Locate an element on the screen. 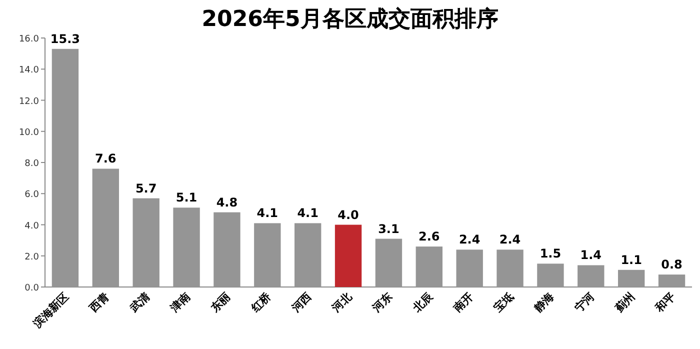 This screenshot has width=700, height=349. x-tick-label: 红桥 is located at coordinates (261, 302).